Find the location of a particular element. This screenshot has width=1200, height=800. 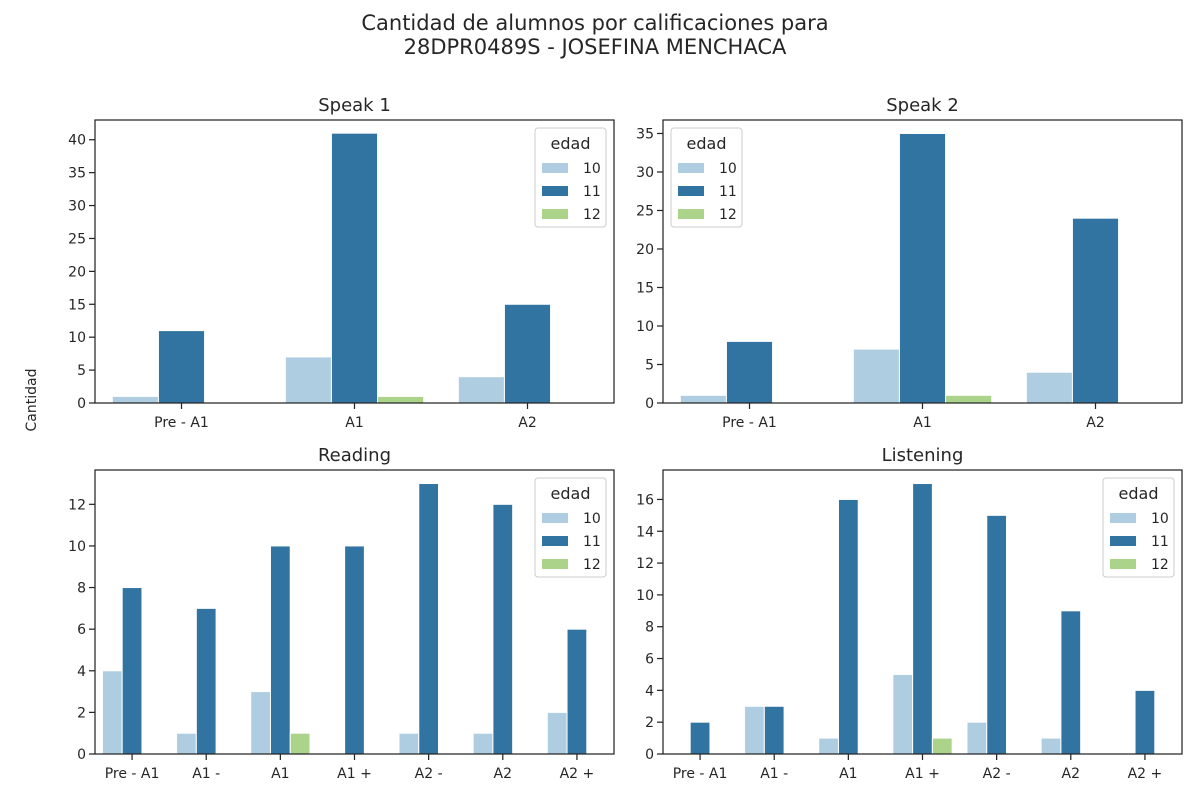

y-tick-label: 25 is located at coordinates (77, 239).